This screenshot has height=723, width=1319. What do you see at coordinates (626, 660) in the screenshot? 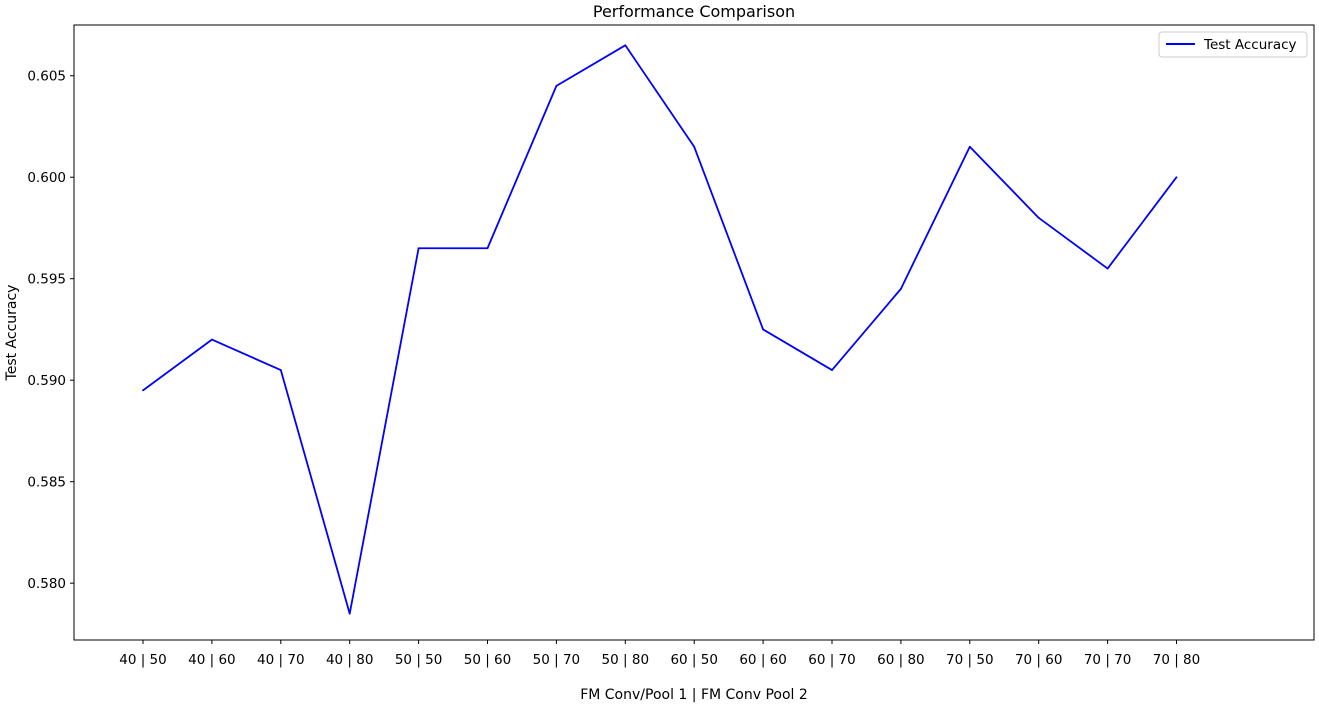
I see `x-tick-label: 50 | 80` at bounding box center [626, 660].